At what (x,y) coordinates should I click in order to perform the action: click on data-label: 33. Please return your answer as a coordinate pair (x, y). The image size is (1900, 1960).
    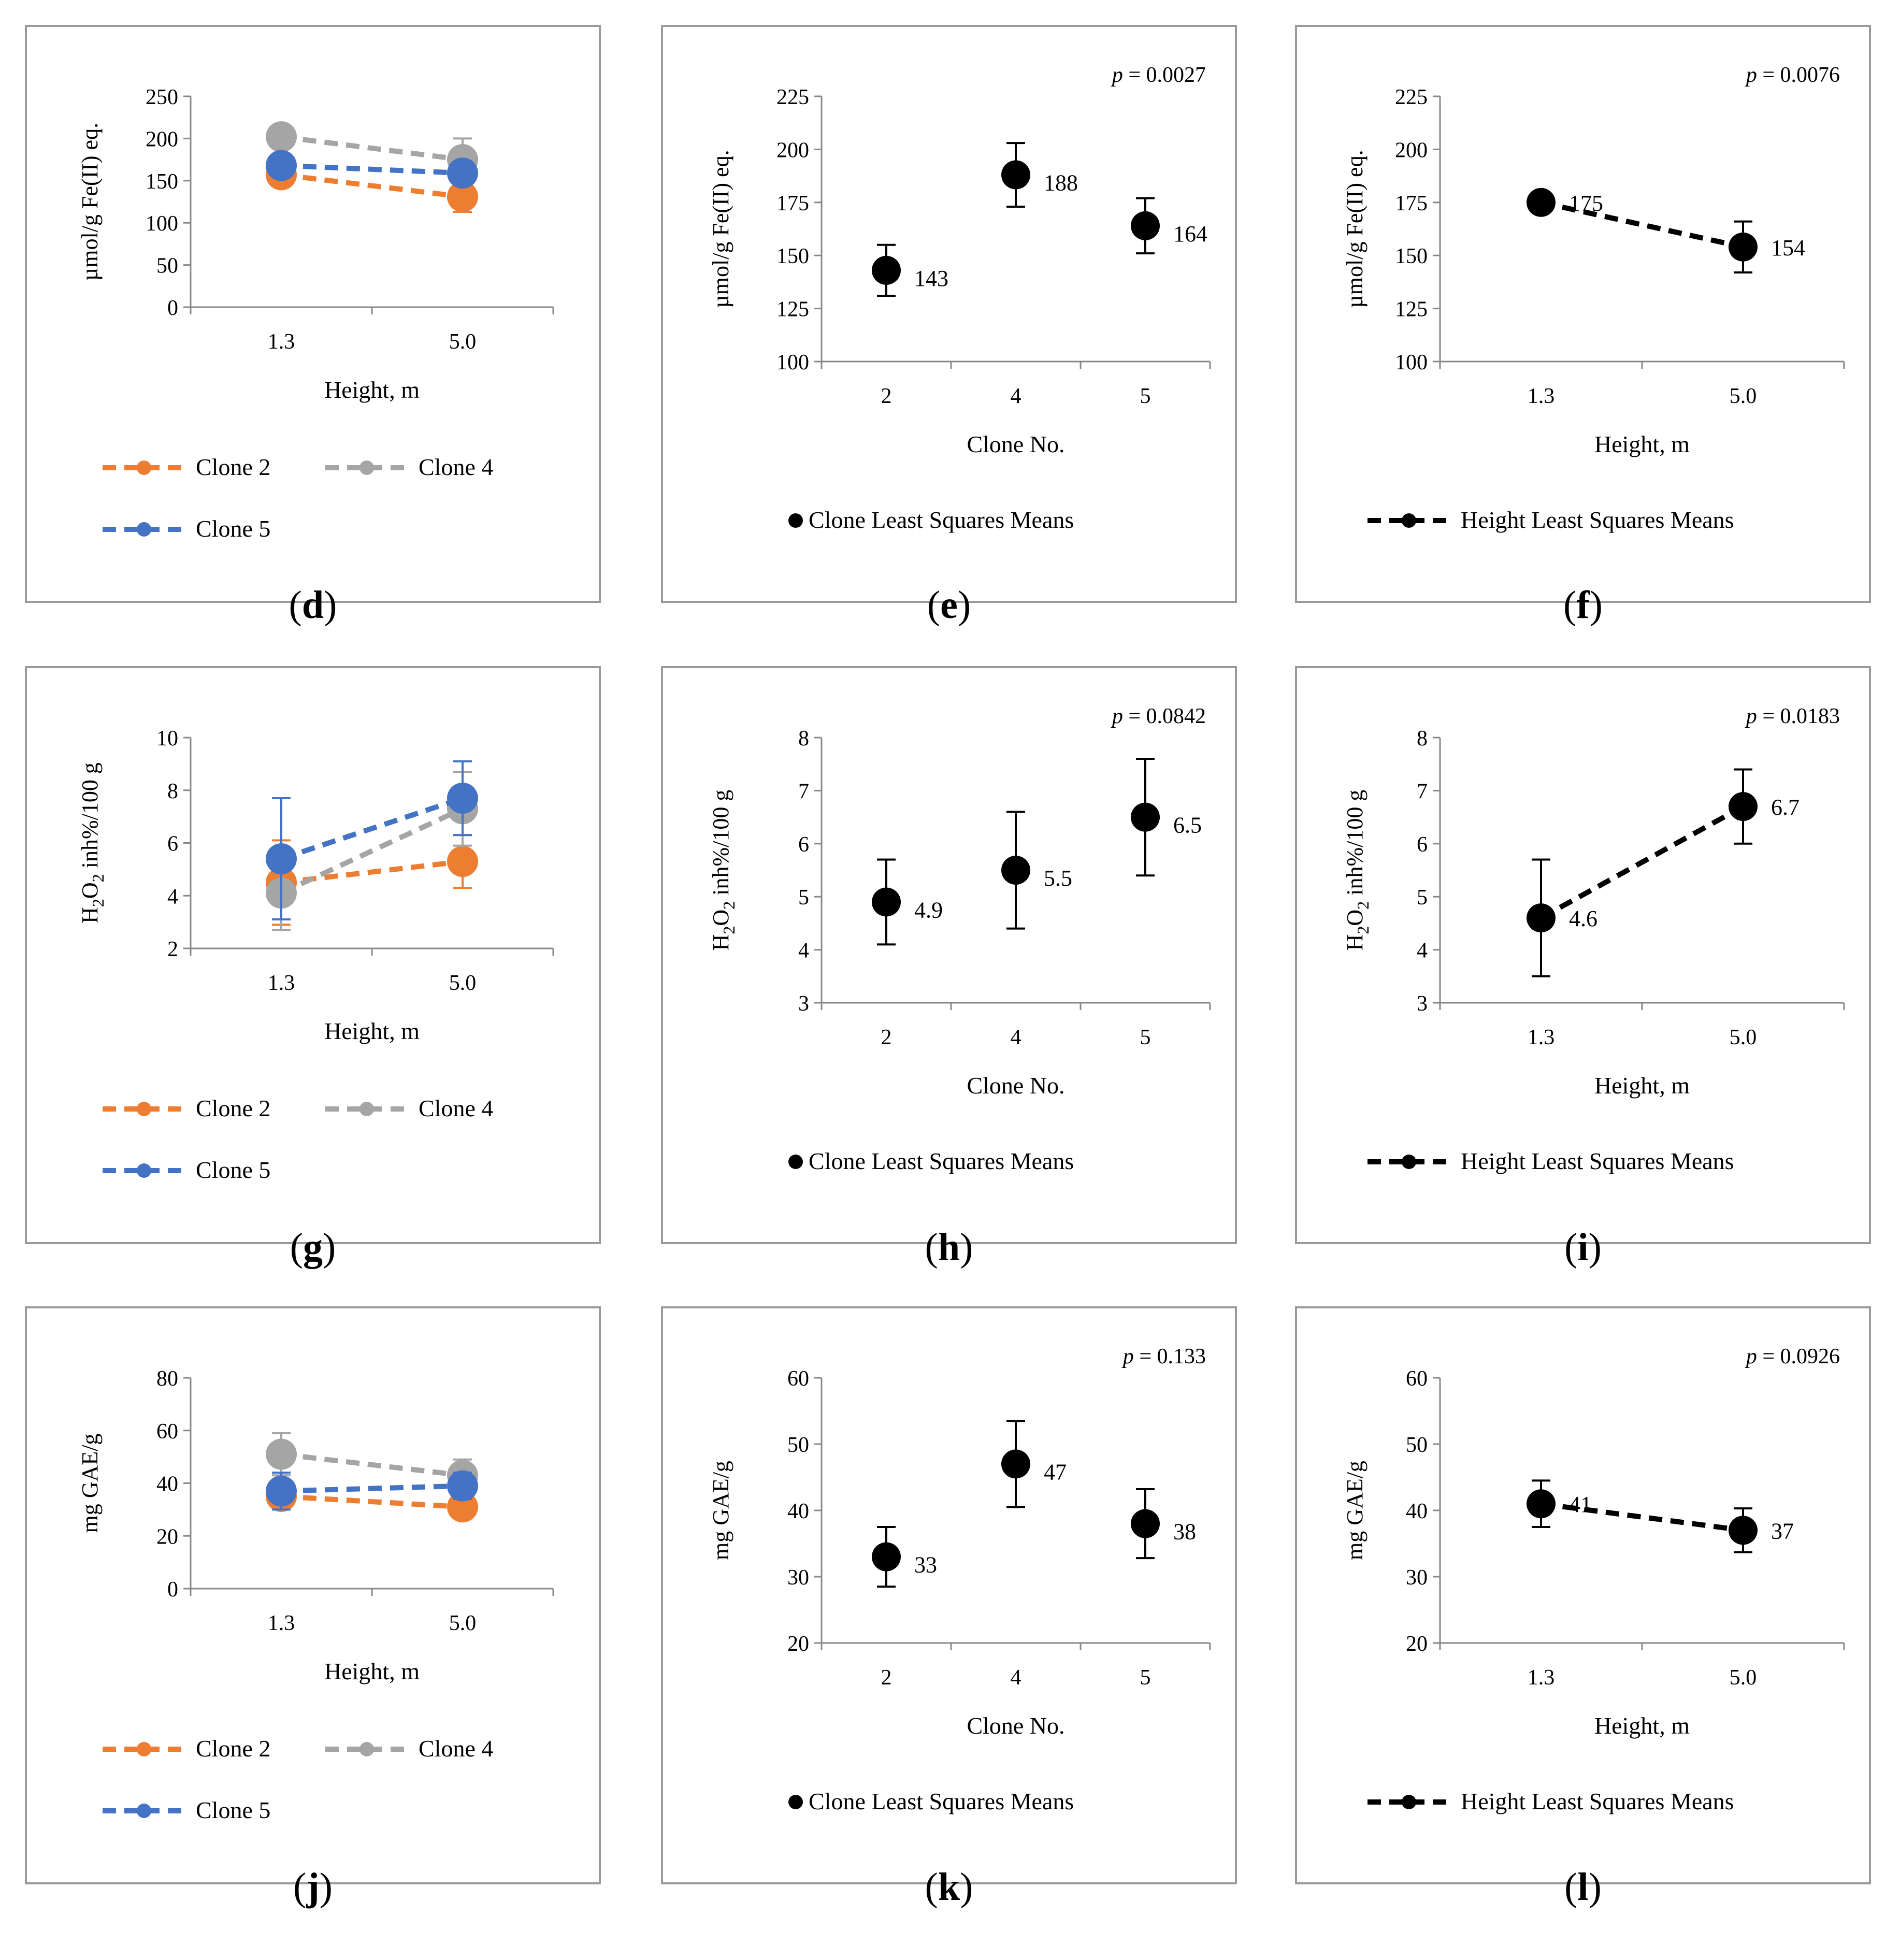
    Looking at the image, I should click on (925, 1565).